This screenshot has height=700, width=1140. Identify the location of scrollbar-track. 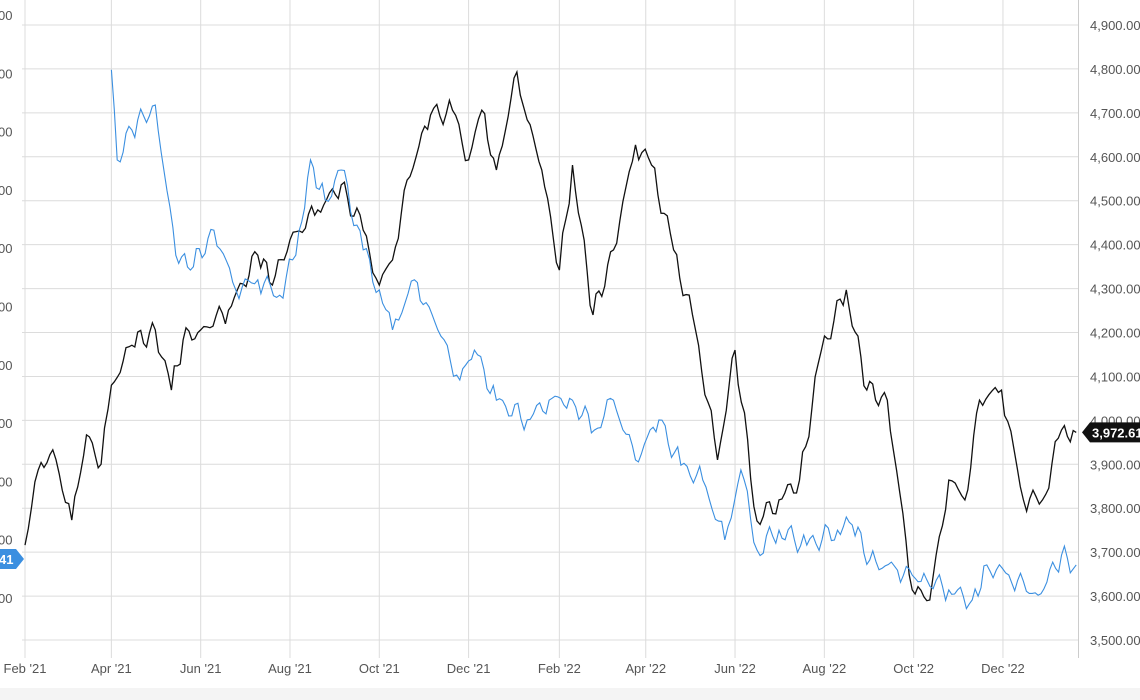
(570, 694).